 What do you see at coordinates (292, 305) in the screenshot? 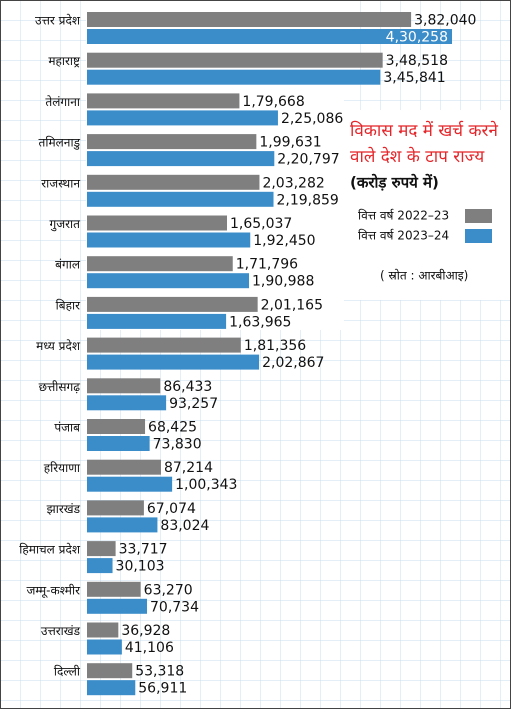
I see `value-label: 2,01,165` at bounding box center [292, 305].